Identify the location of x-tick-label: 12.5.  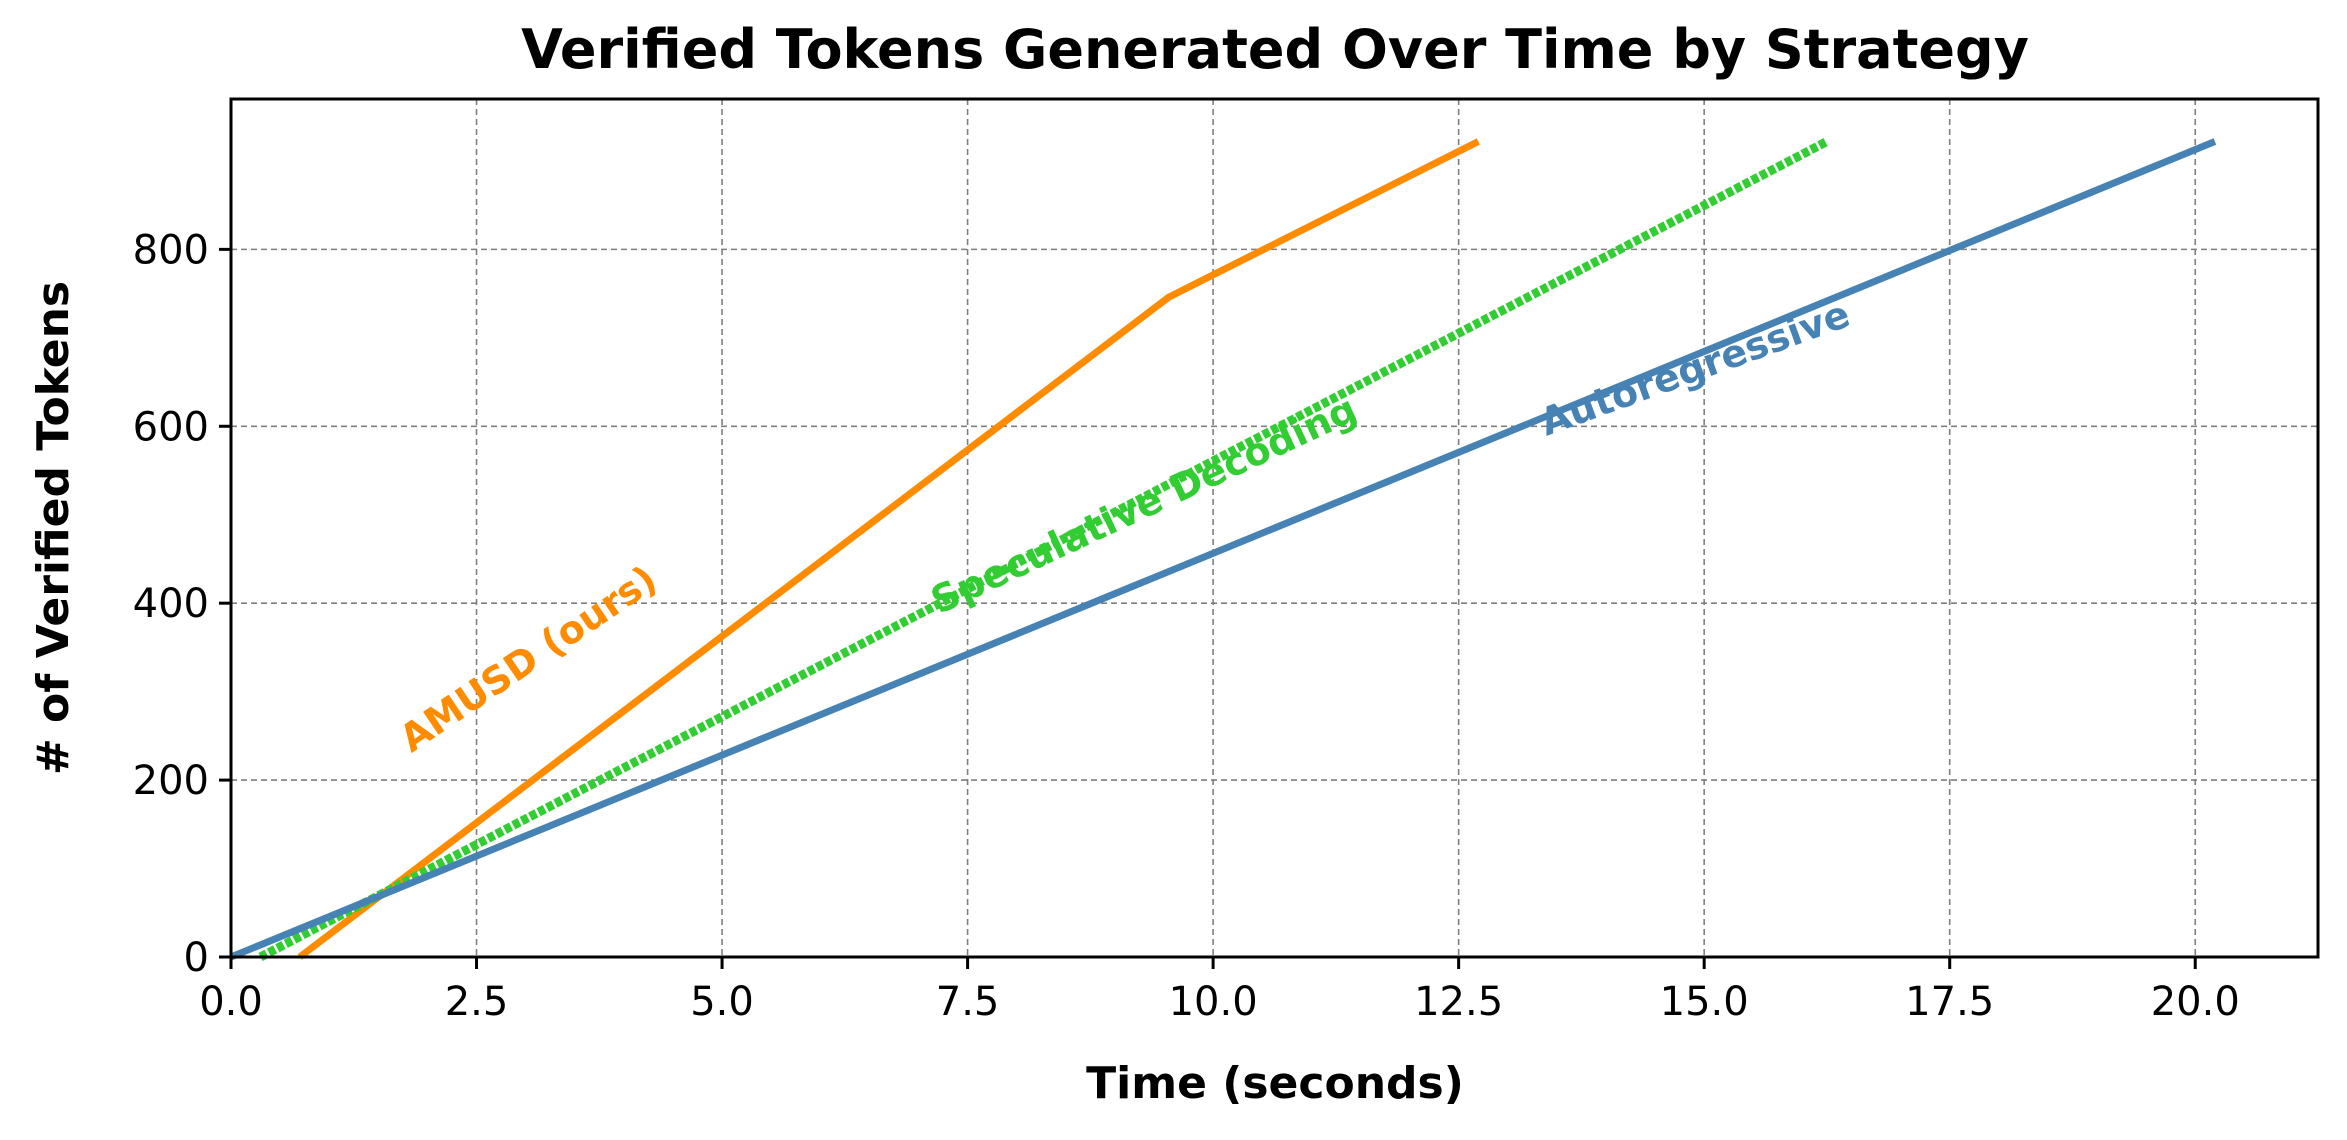
(1458, 1002).